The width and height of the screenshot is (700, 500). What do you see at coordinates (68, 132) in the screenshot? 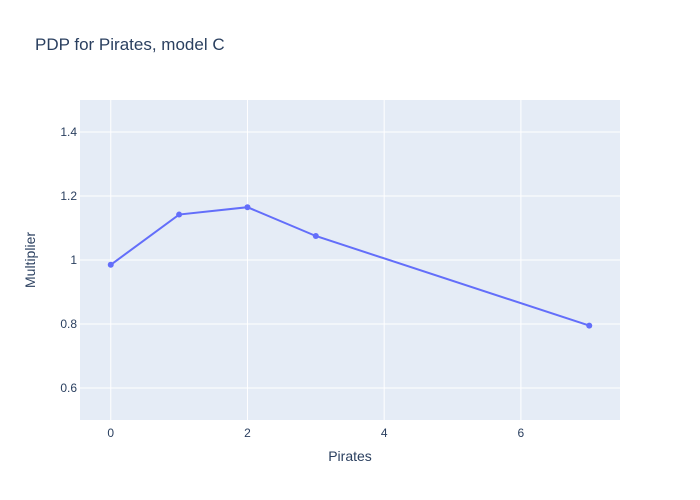
I see `y-tick-label: 1.4` at bounding box center [68, 132].